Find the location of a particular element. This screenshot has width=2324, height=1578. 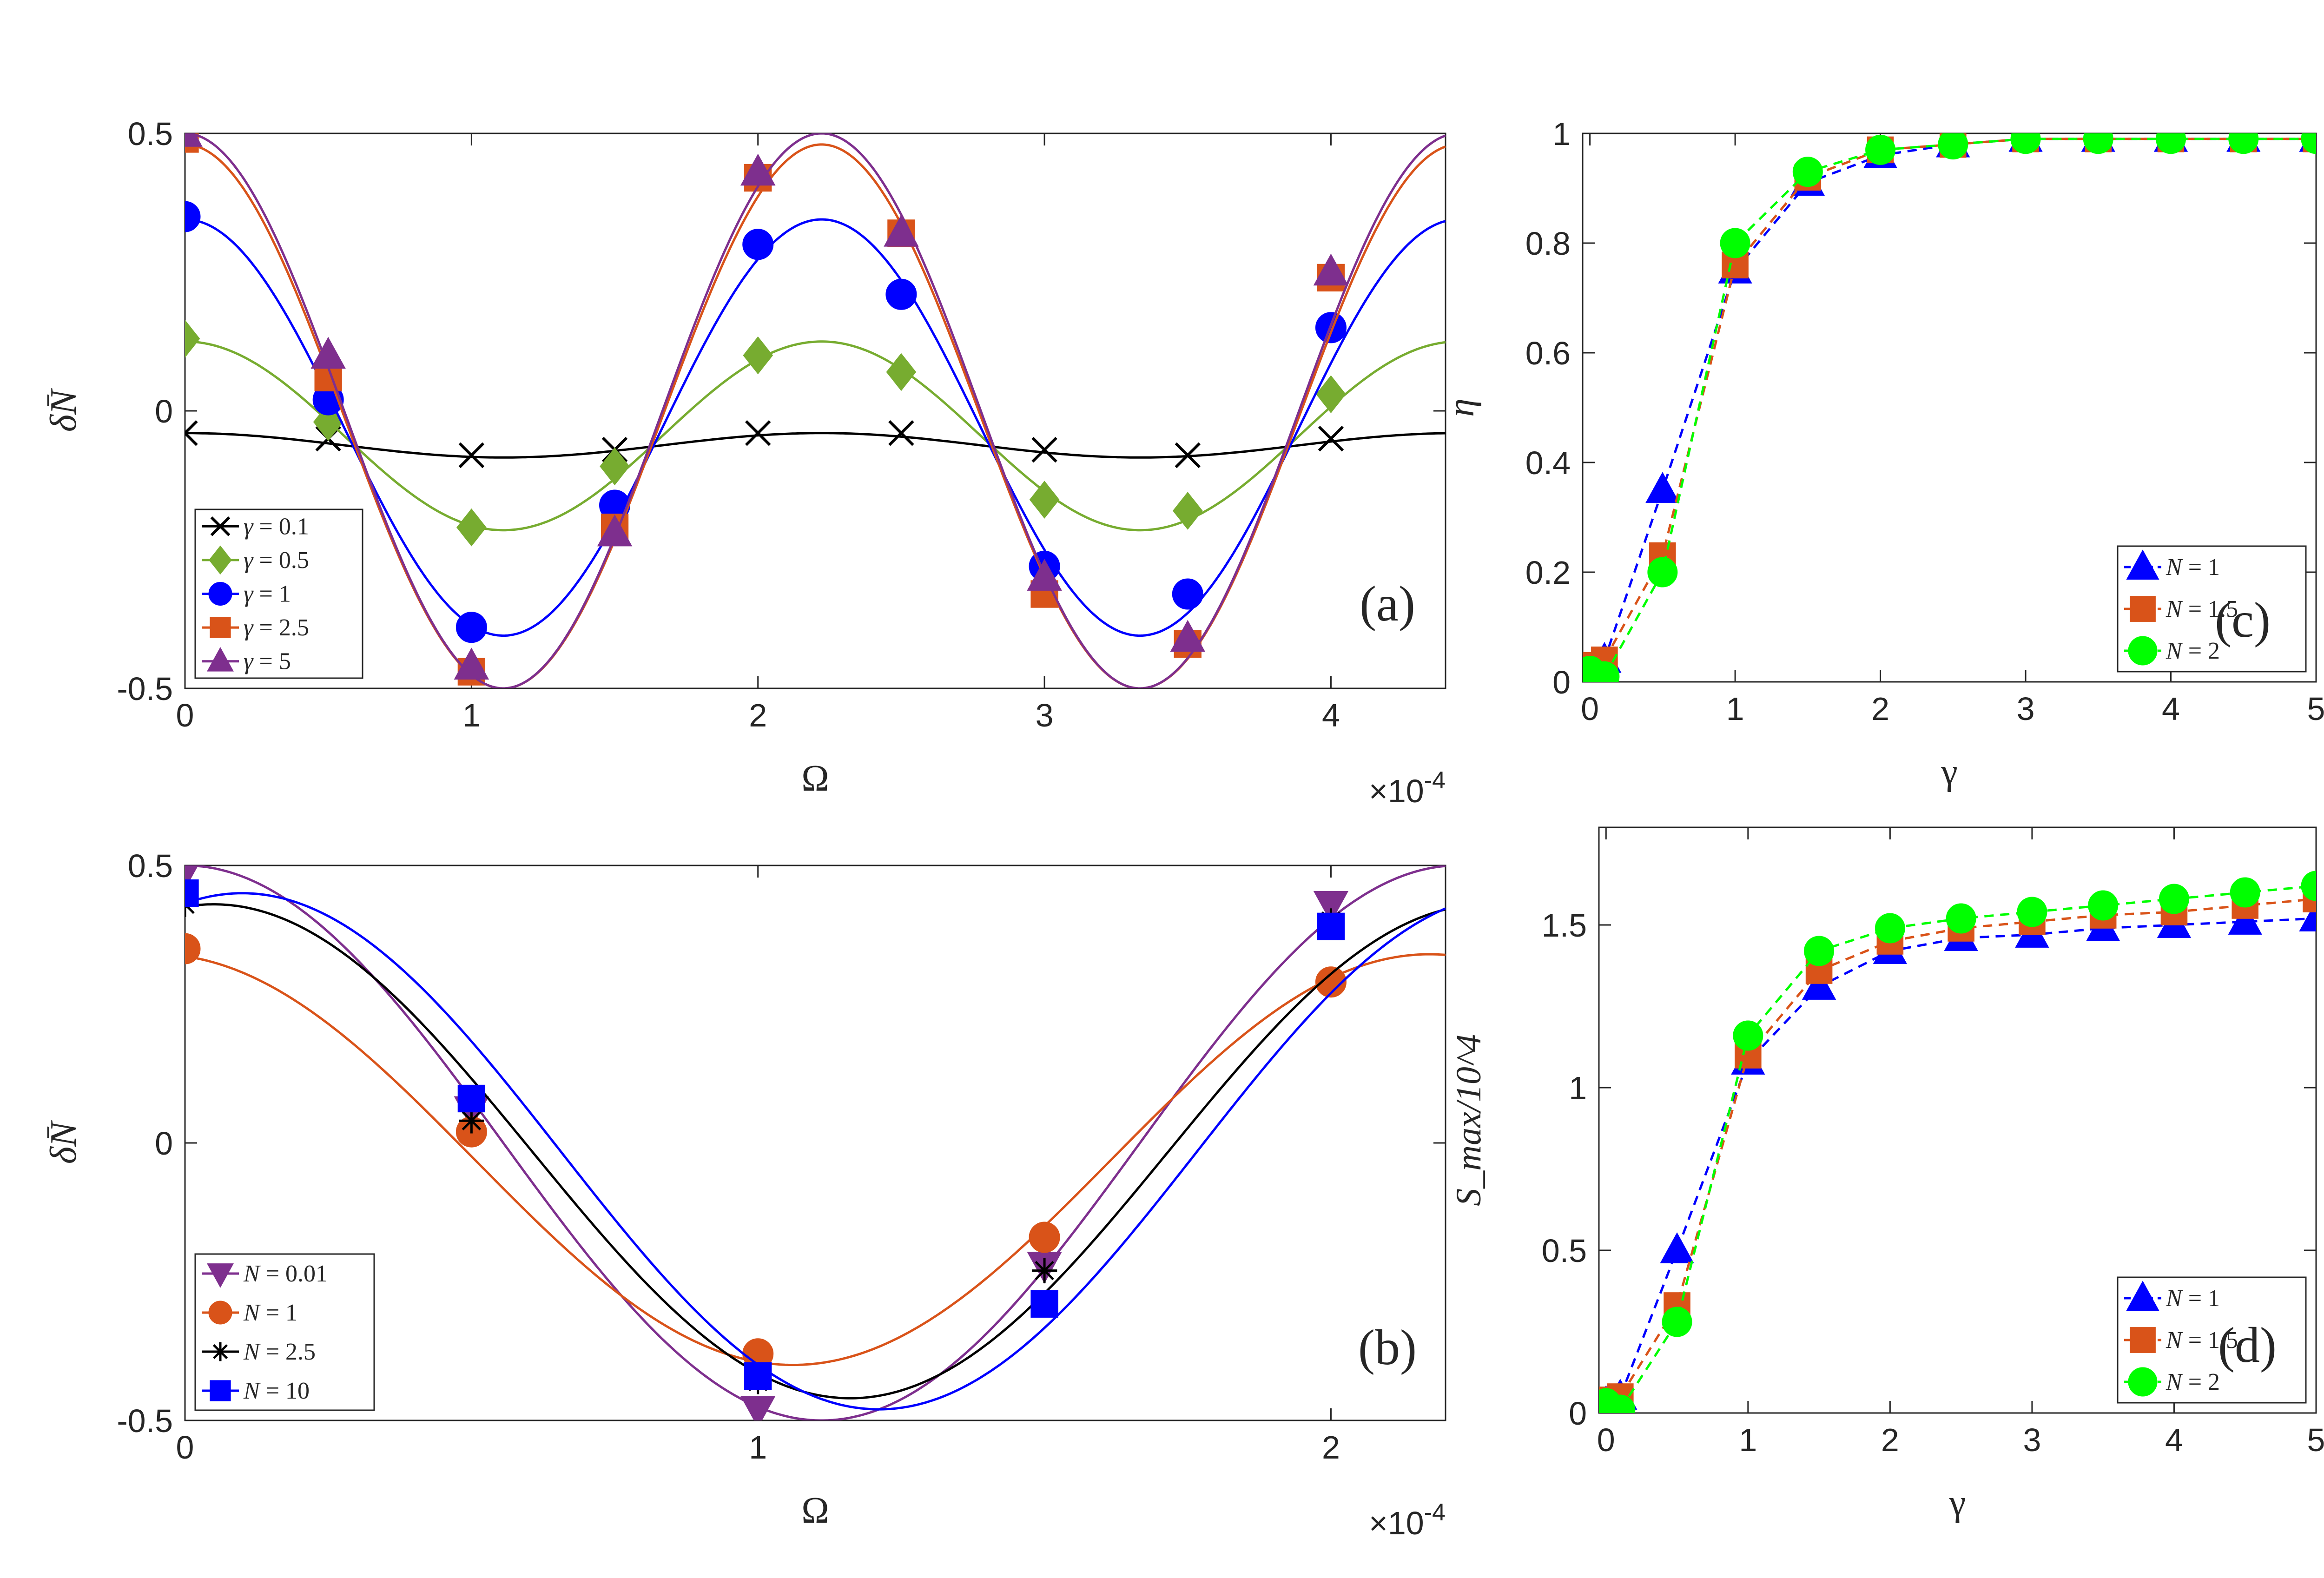

legend-label: N = 2 is located at coordinates (2193, 1382).